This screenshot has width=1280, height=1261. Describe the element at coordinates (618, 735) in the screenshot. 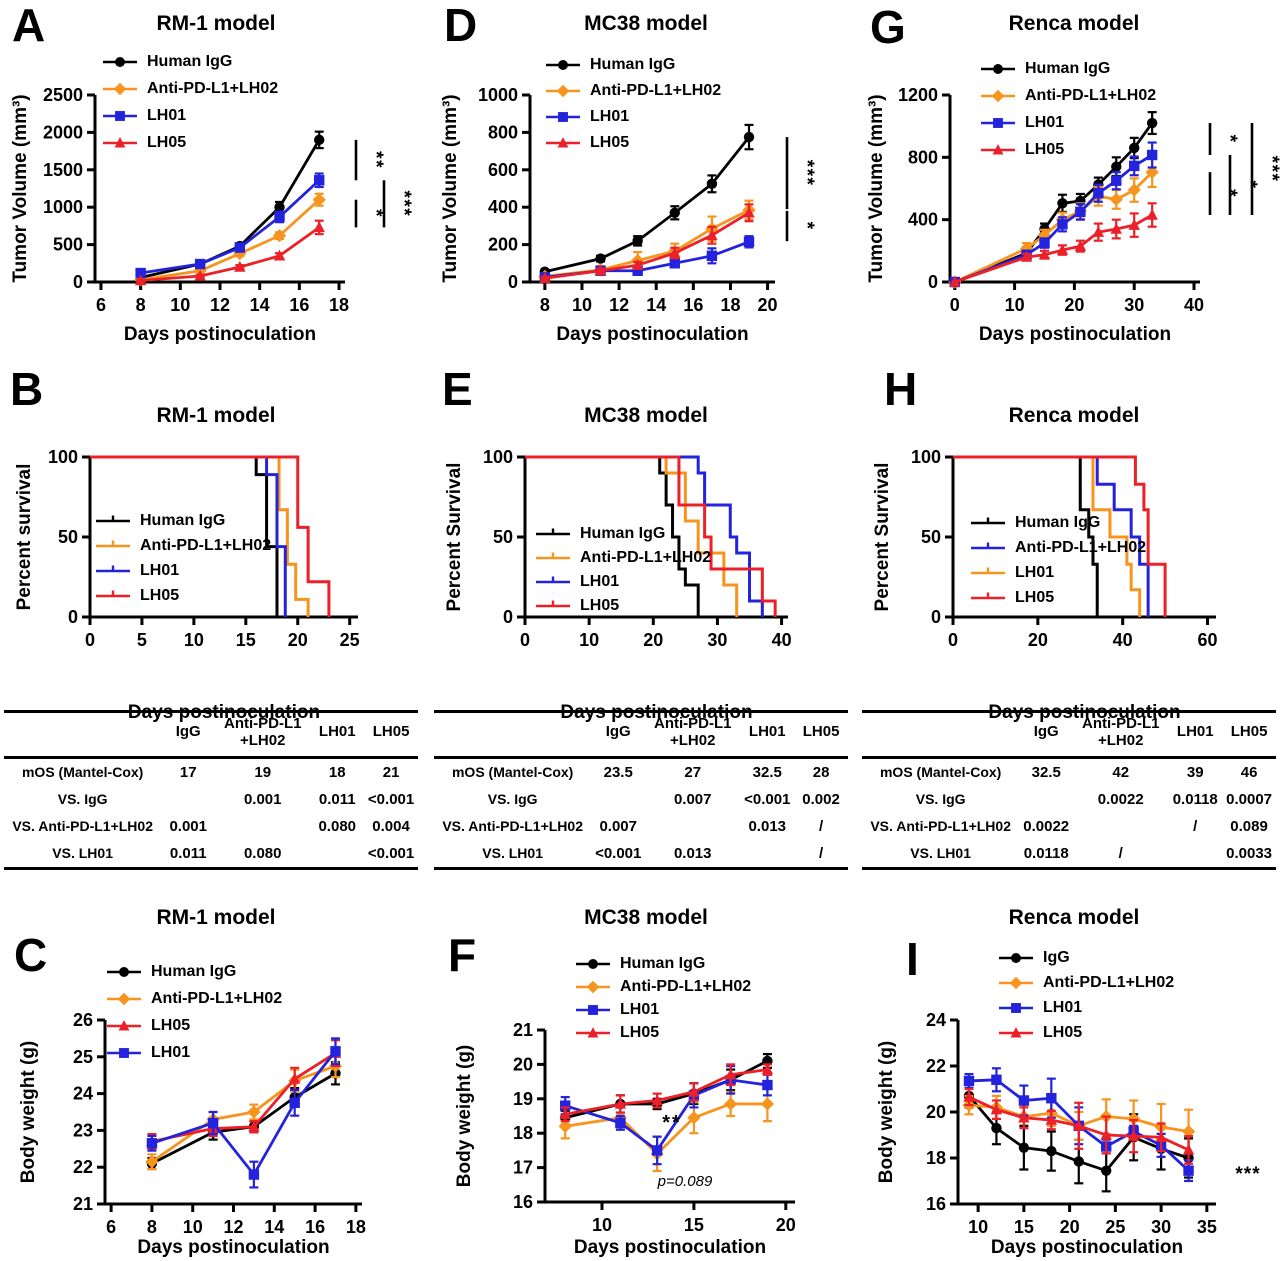

I see `table-column-header: IgG` at that location.